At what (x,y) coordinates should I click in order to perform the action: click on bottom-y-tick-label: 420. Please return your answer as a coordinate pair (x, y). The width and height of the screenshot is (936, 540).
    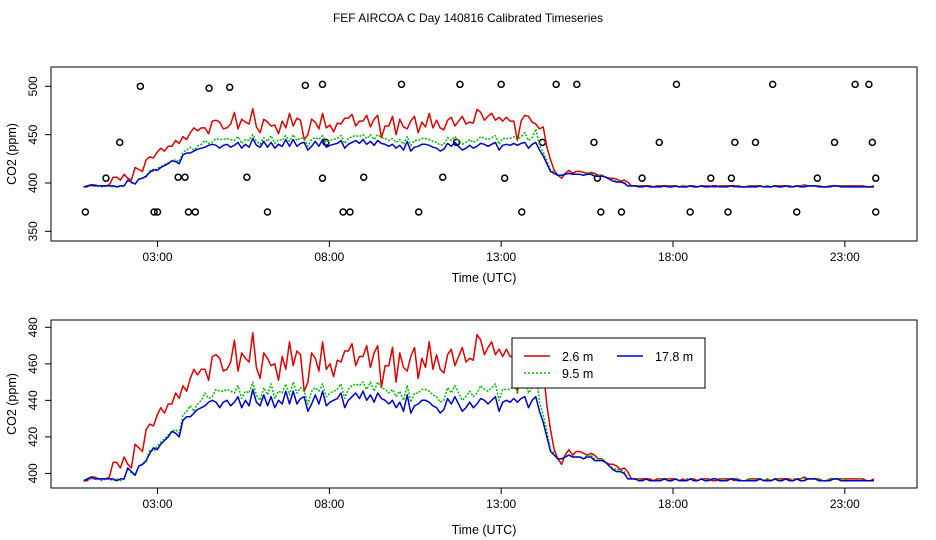
    Looking at the image, I should click on (33, 437).